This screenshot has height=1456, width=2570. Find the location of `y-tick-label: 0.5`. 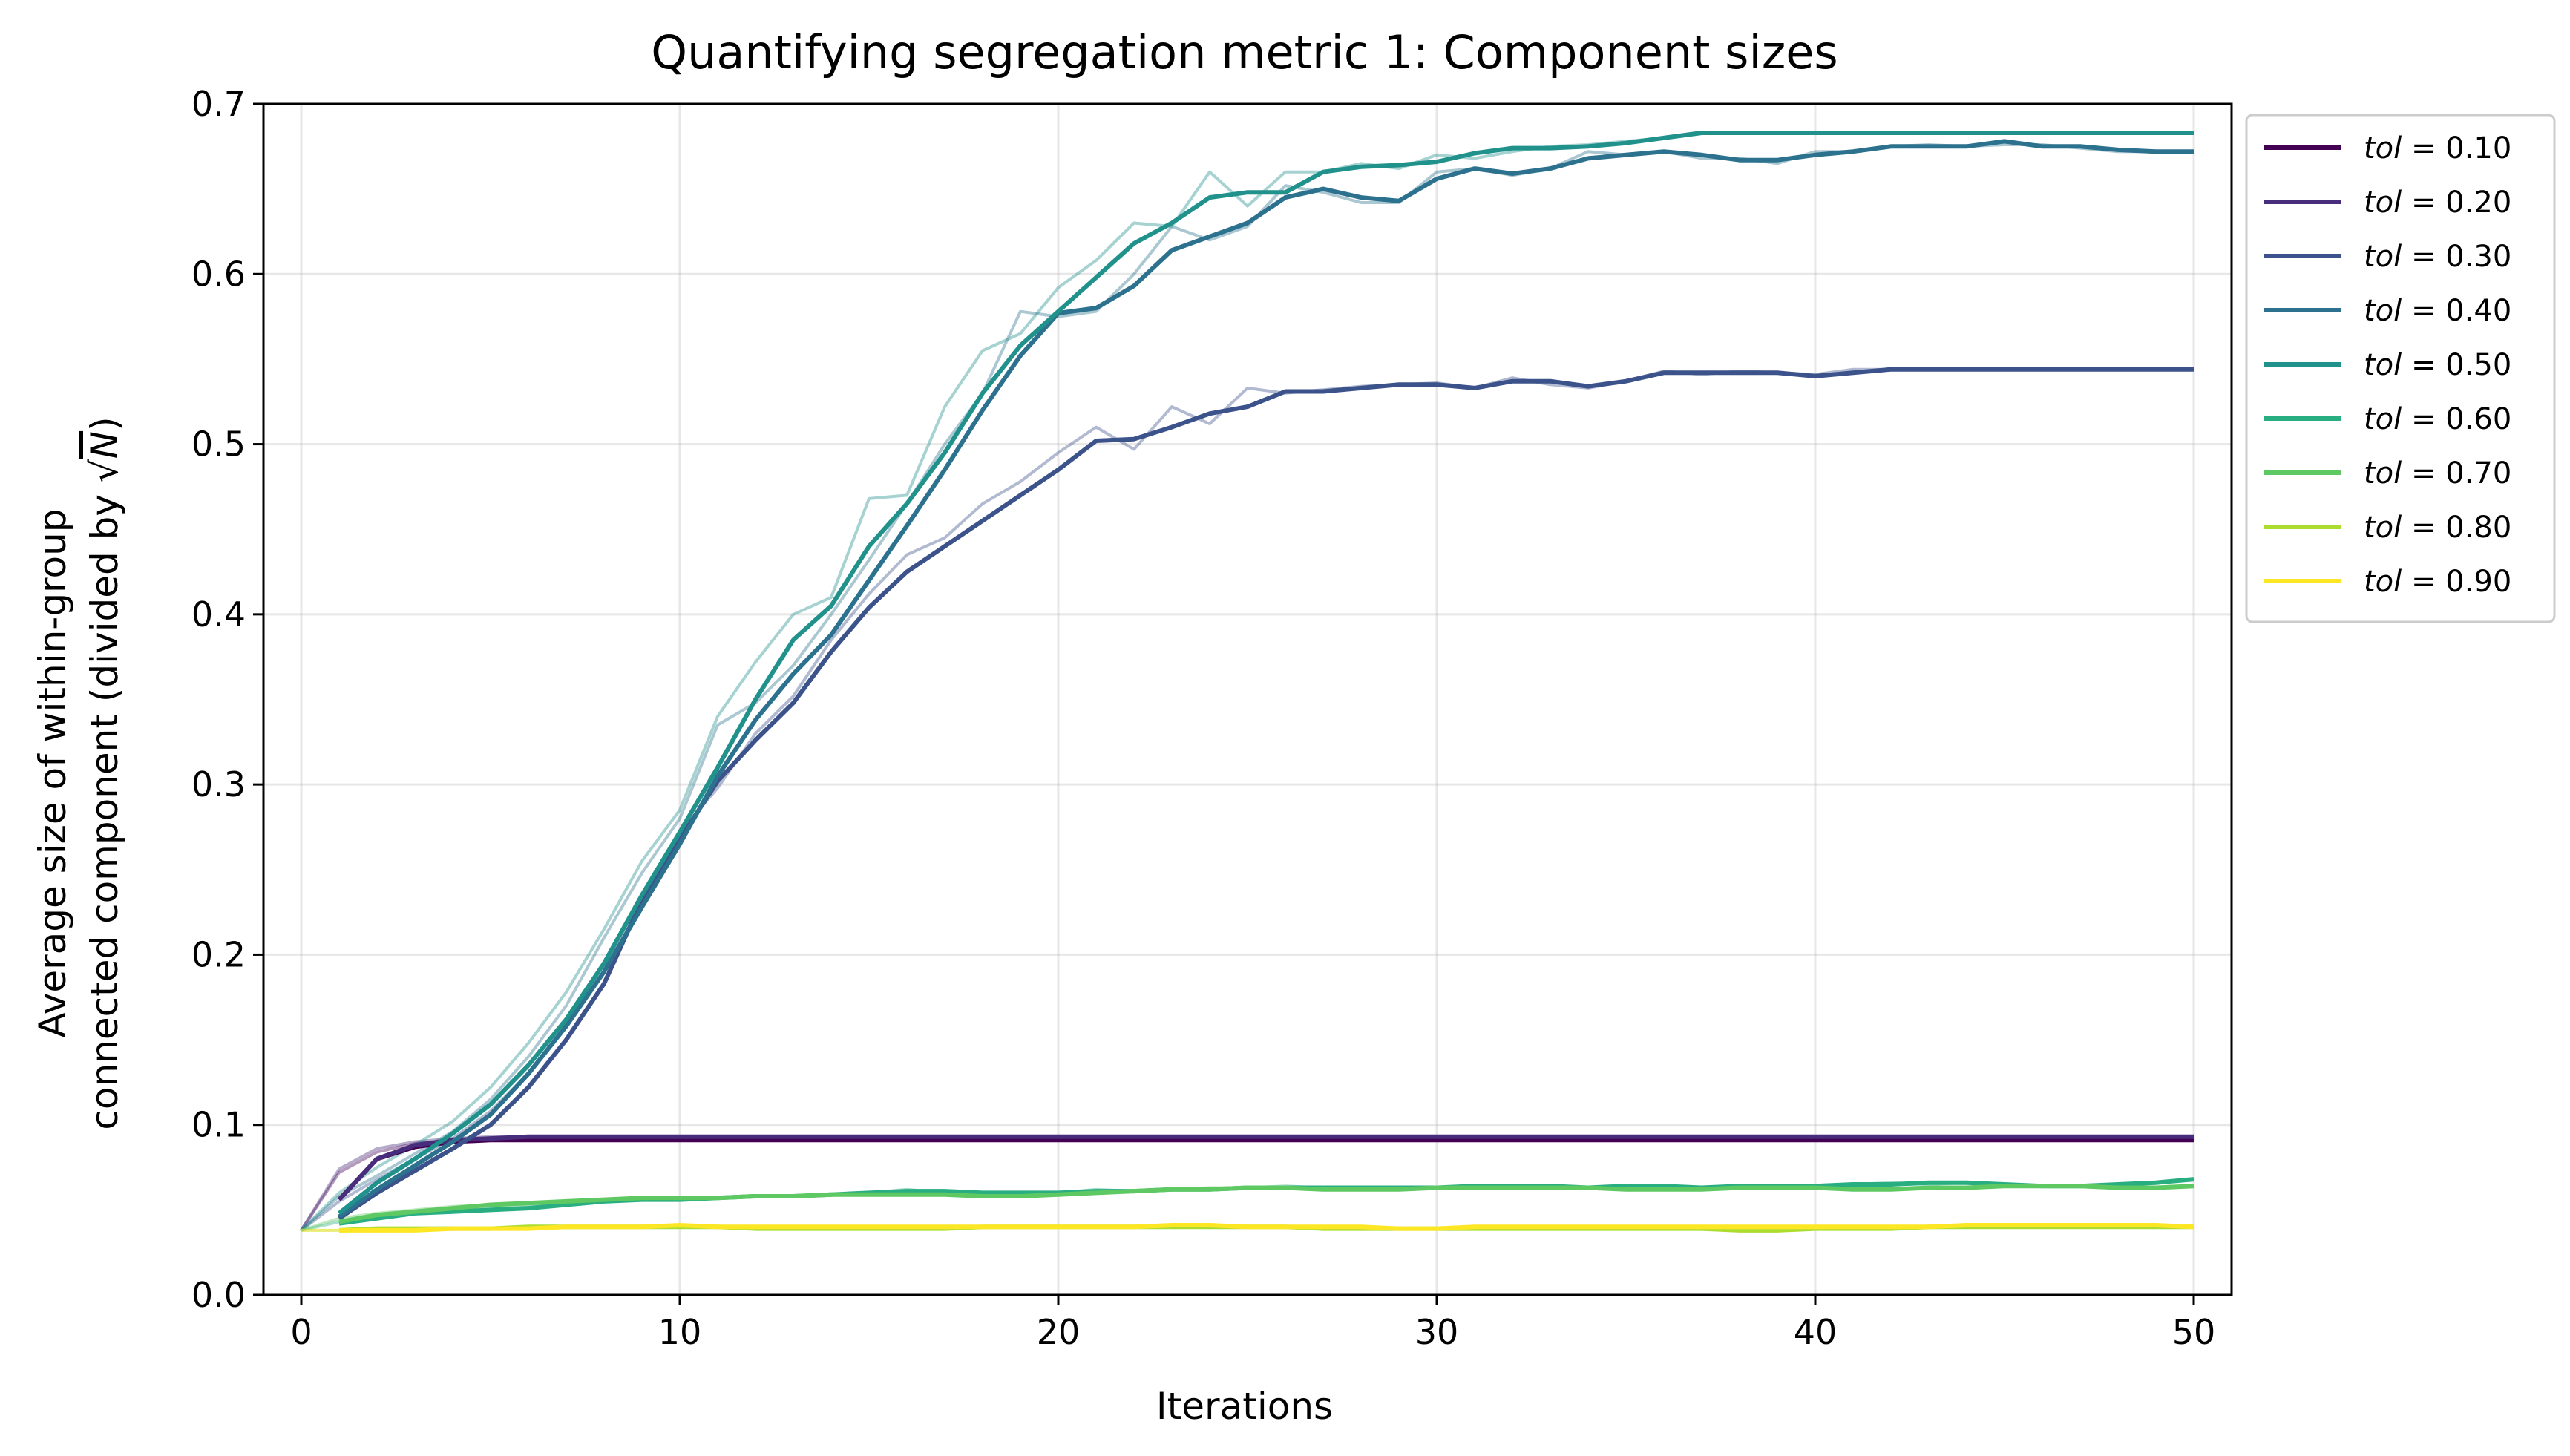

y-tick-label: 0.5 is located at coordinates (218, 445).